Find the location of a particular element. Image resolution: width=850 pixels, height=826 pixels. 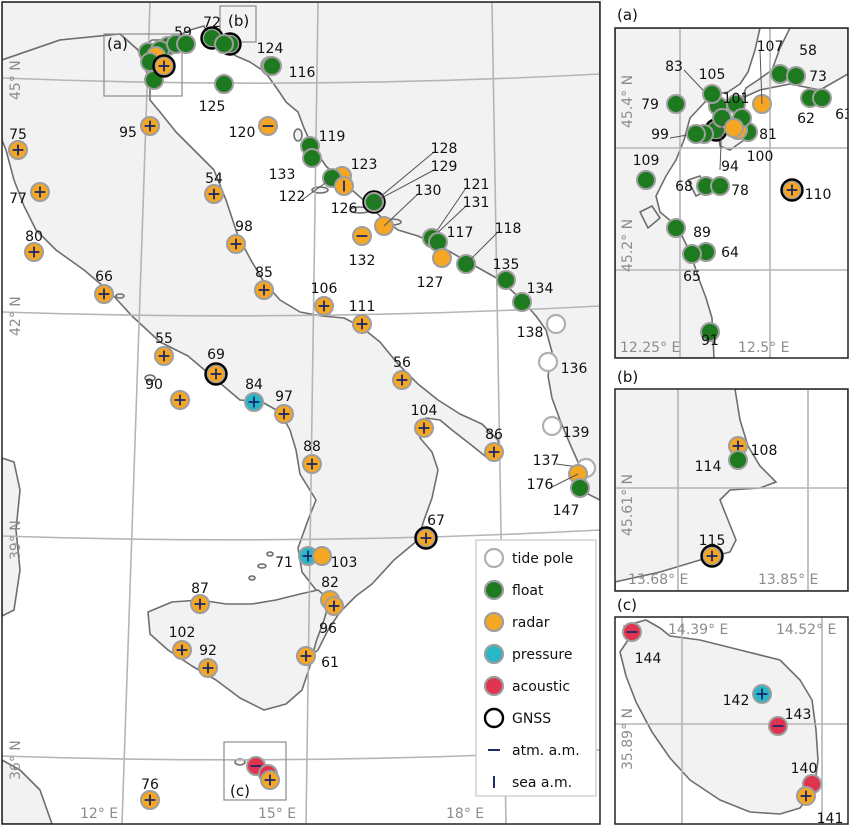

station-label: 139 is located at coordinates (576, 433).